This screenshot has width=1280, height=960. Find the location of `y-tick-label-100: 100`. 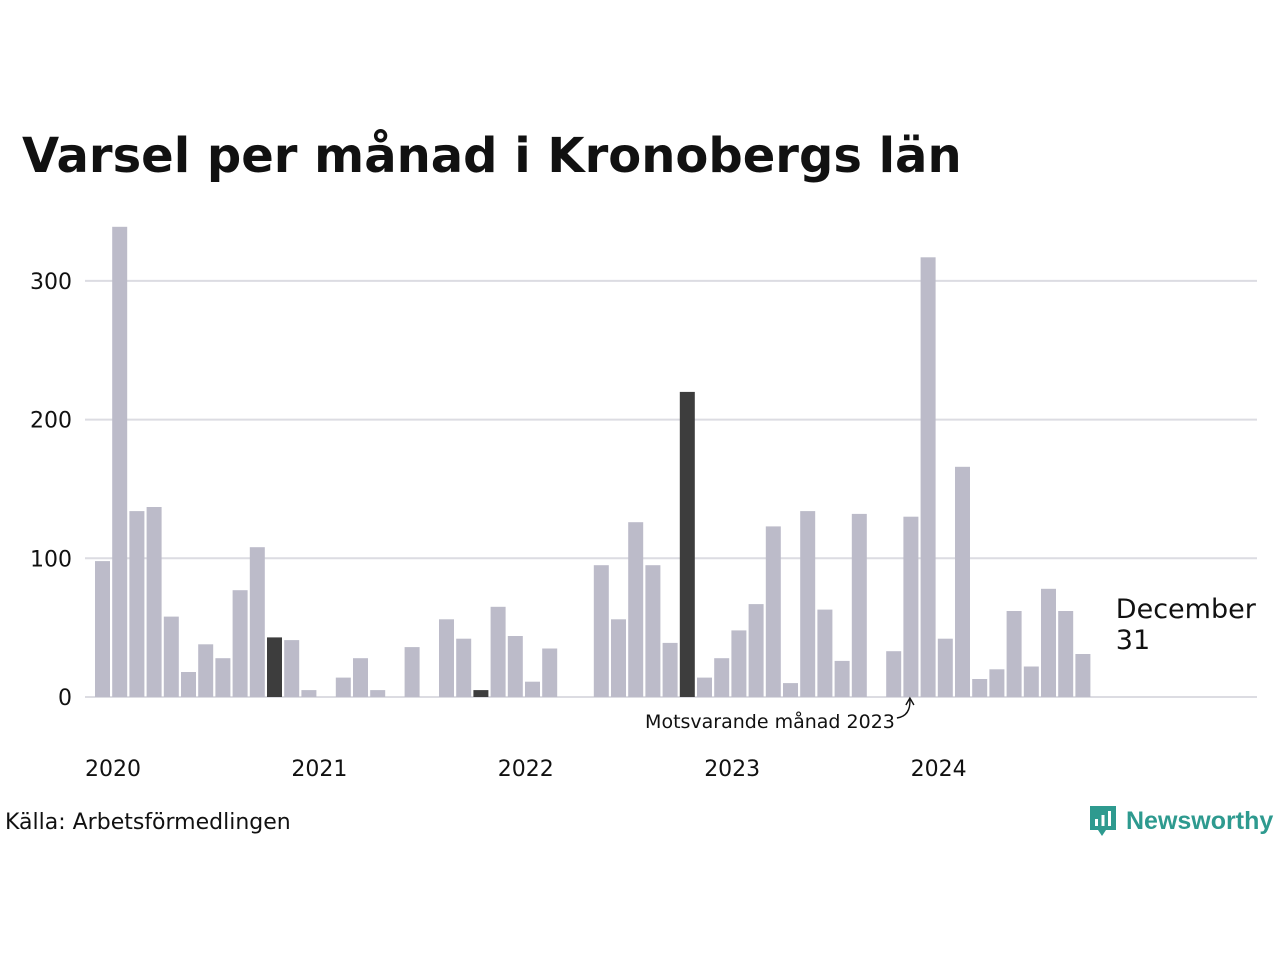

y-tick-label-100: 100 is located at coordinates (51, 559).